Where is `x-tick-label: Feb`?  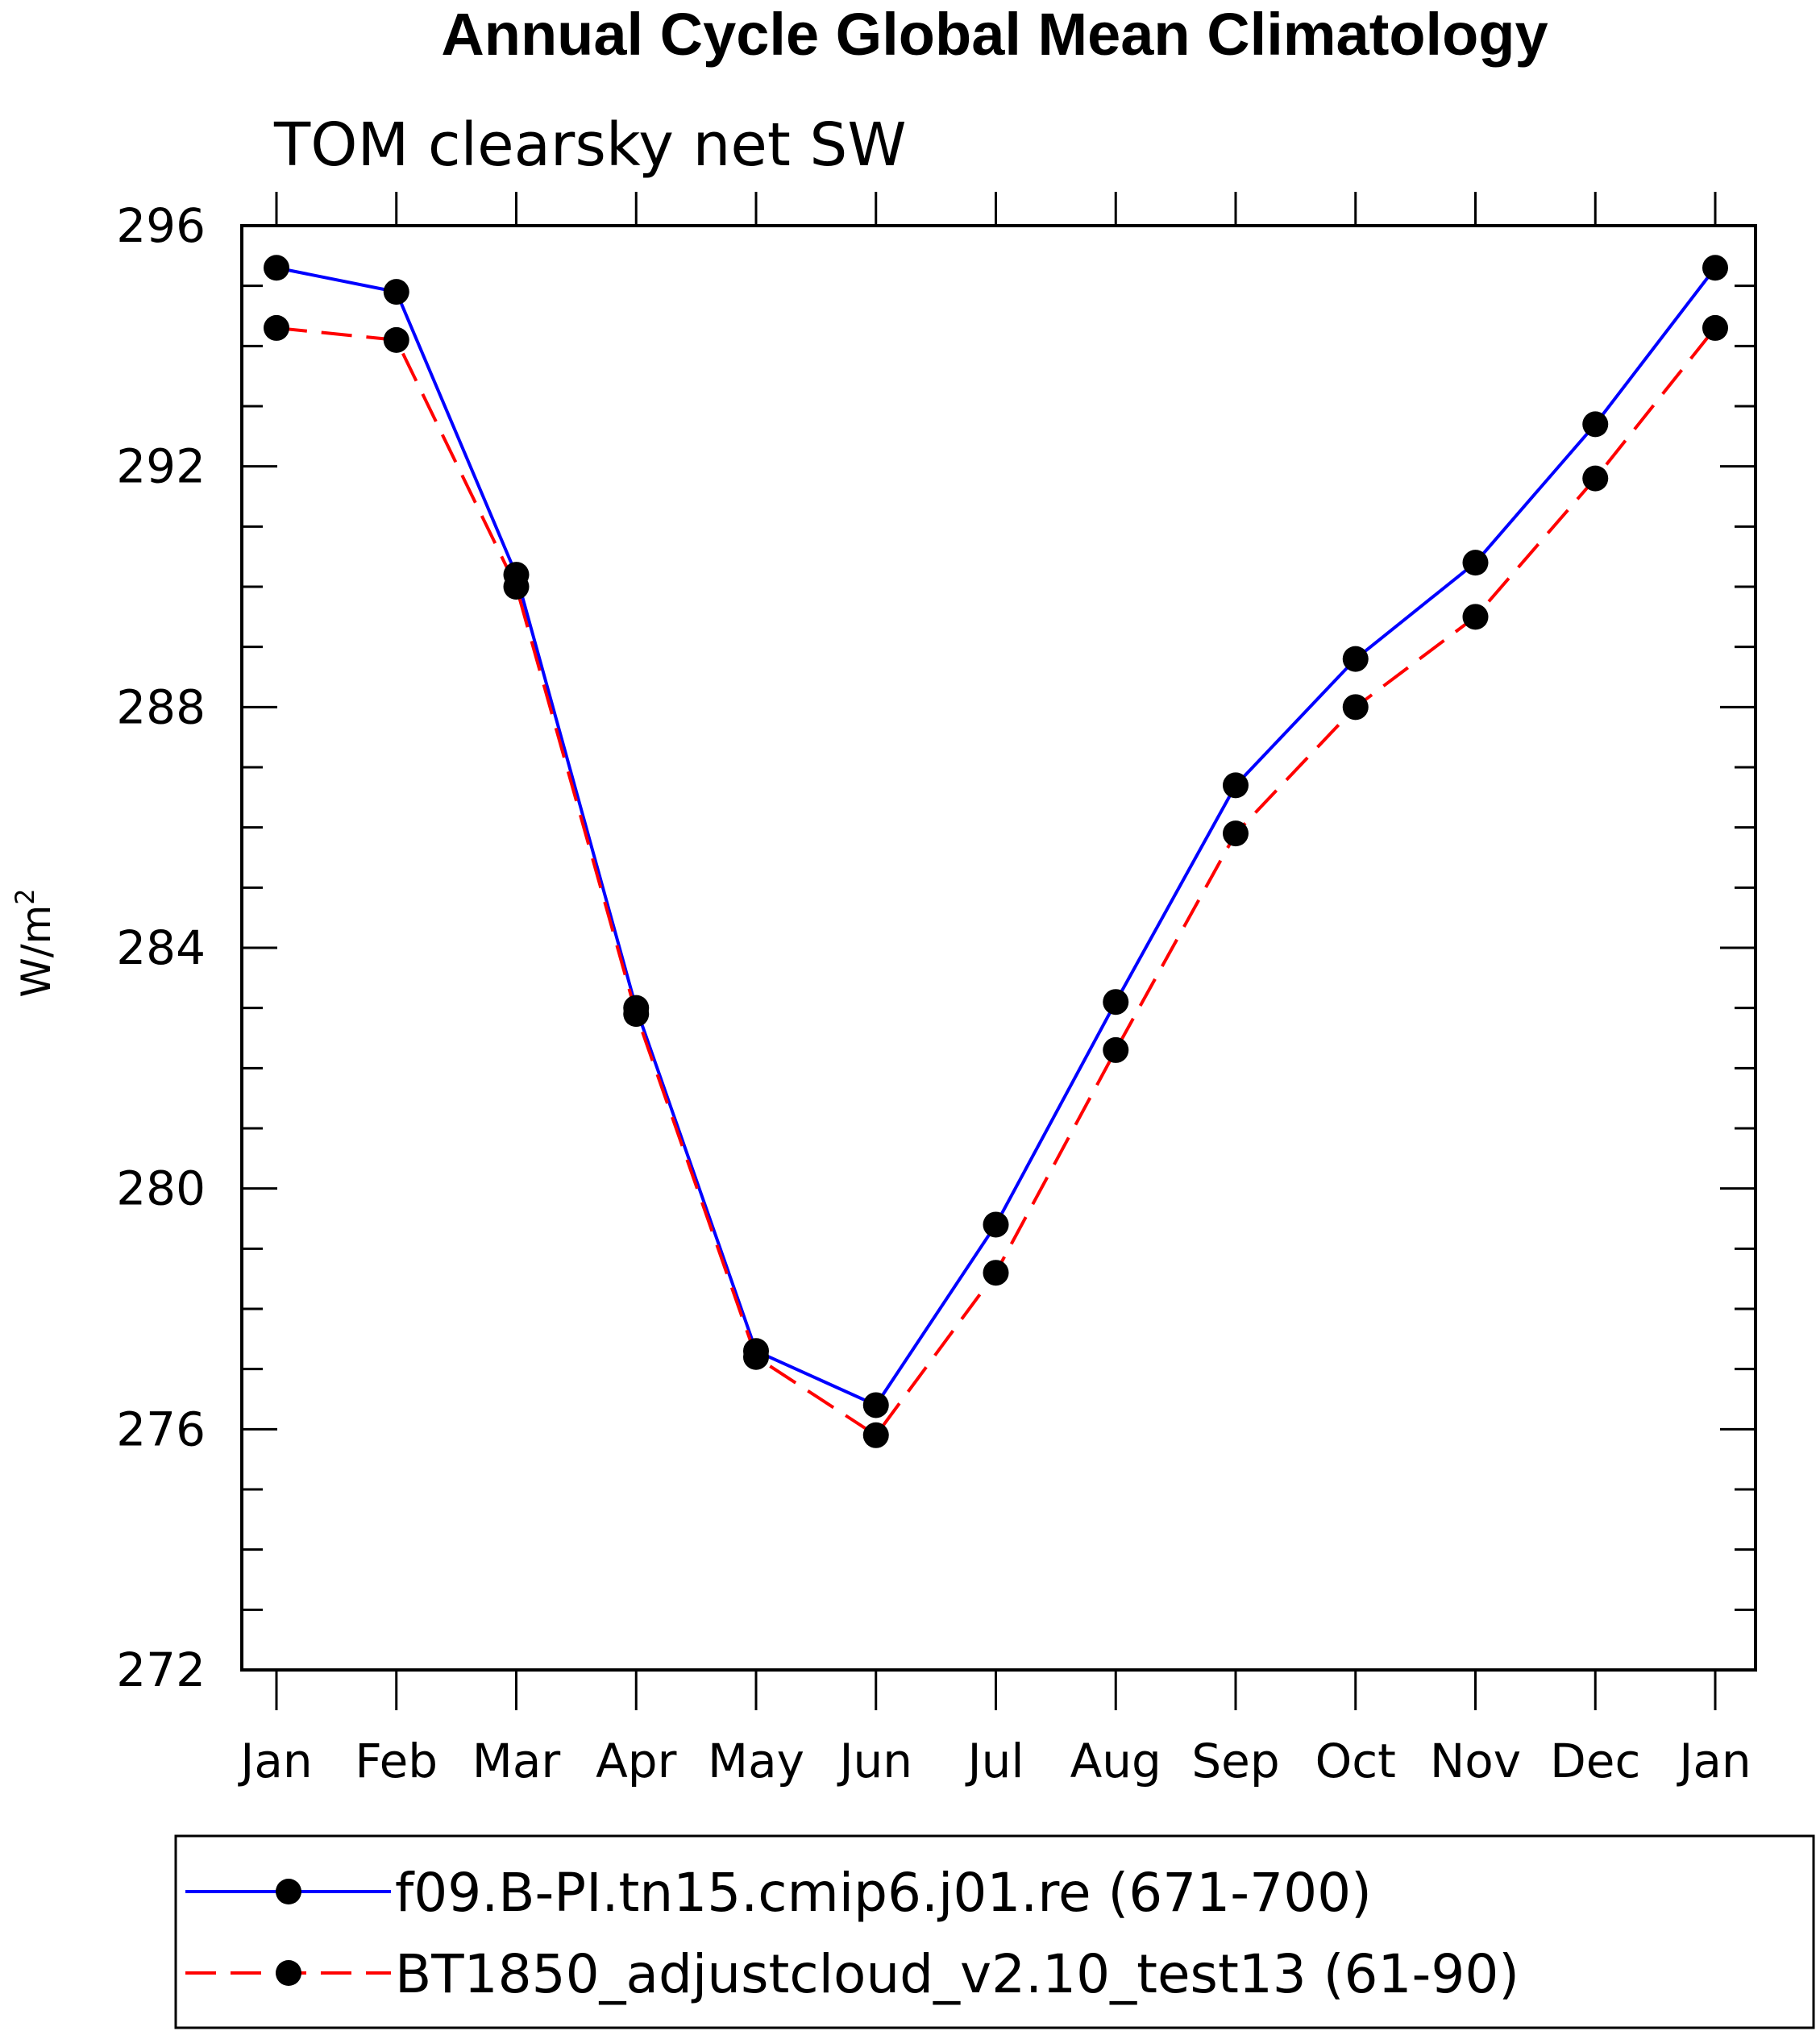 x-tick-label: Feb is located at coordinates (397, 1761).